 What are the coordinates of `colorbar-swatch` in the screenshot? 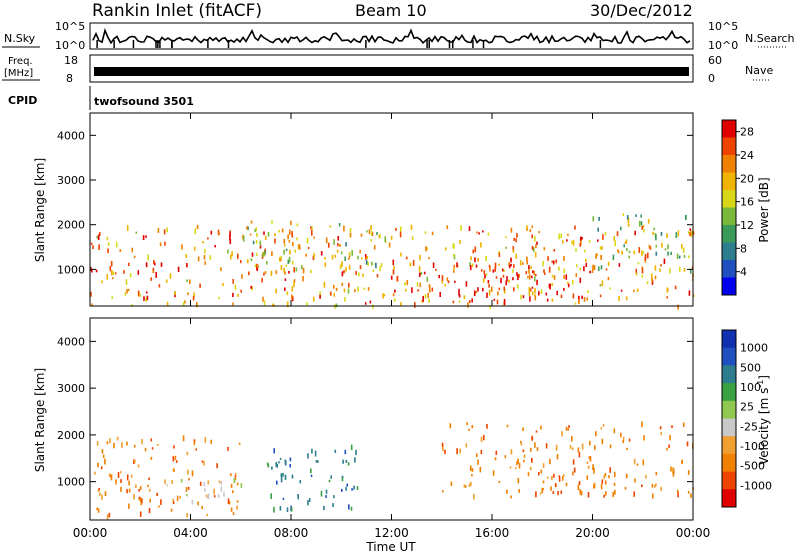 It's located at (729, 216).